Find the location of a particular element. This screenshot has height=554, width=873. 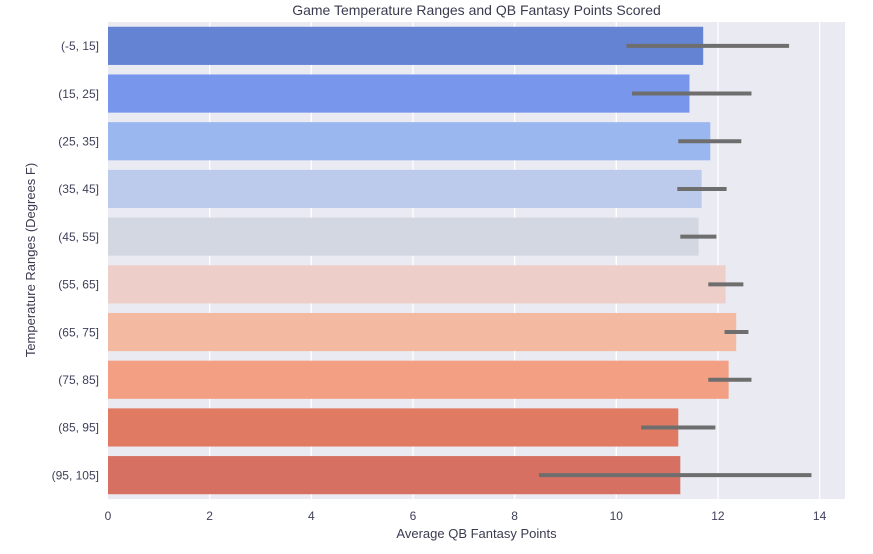

x-tick-label: 14 is located at coordinates (820, 516).